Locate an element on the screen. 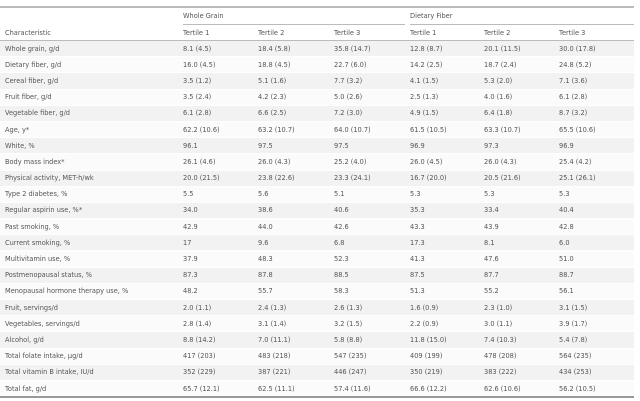  table-cell: 18.8 (4.5) is located at coordinates (291, 65).